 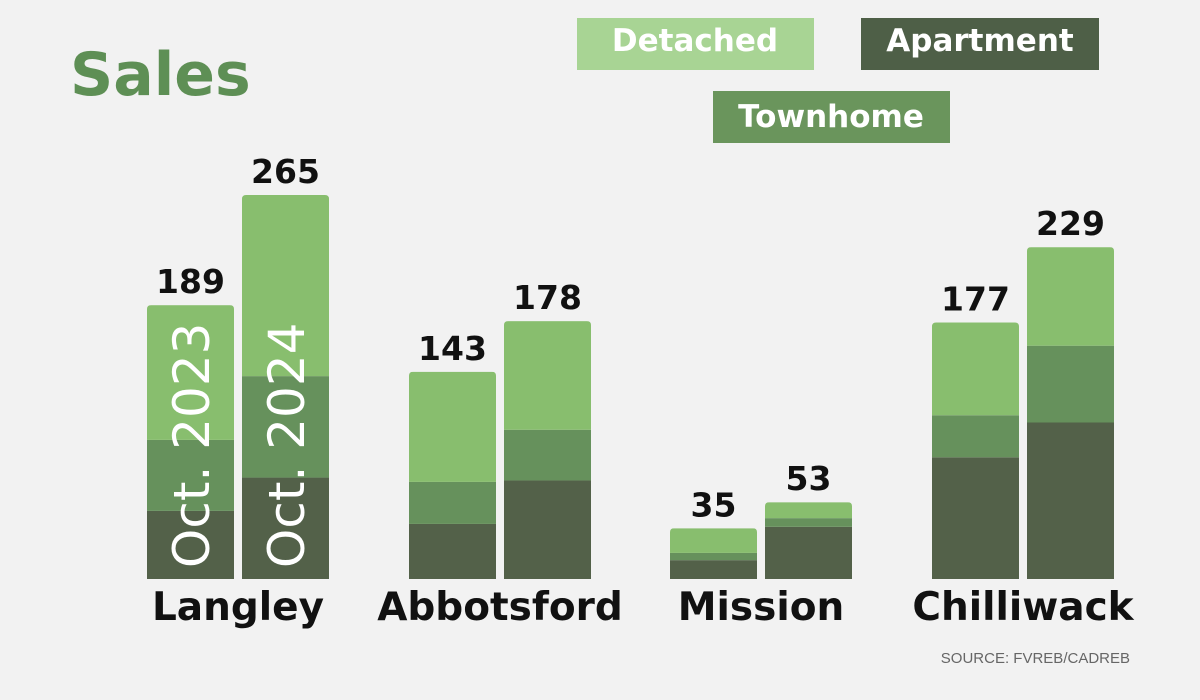 I want to click on total-label: 189, so click(x=190, y=281).